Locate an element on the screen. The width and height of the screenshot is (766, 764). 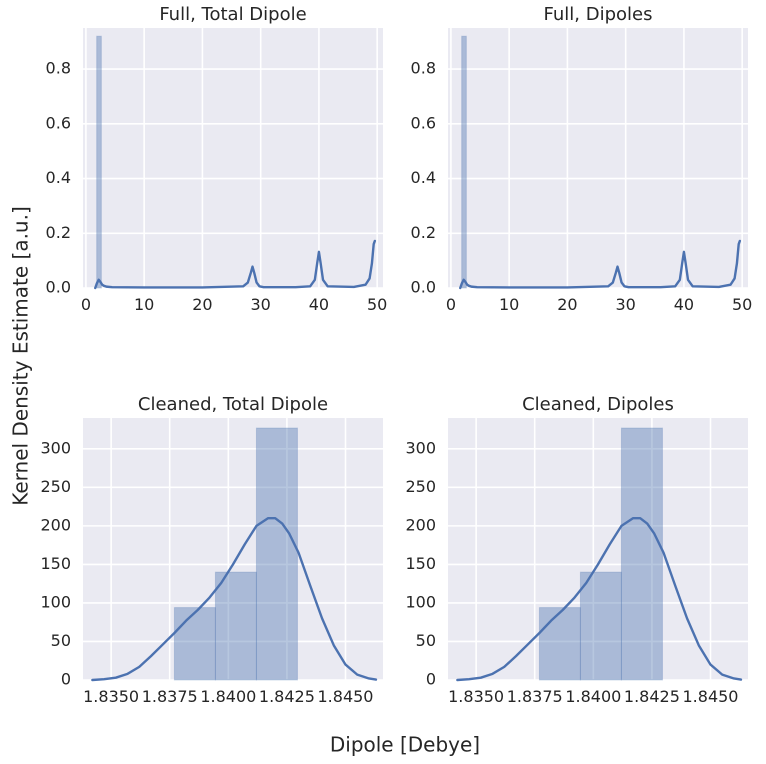
panel-title: Cleaned, Total Dipole is located at coordinates (233, 404).